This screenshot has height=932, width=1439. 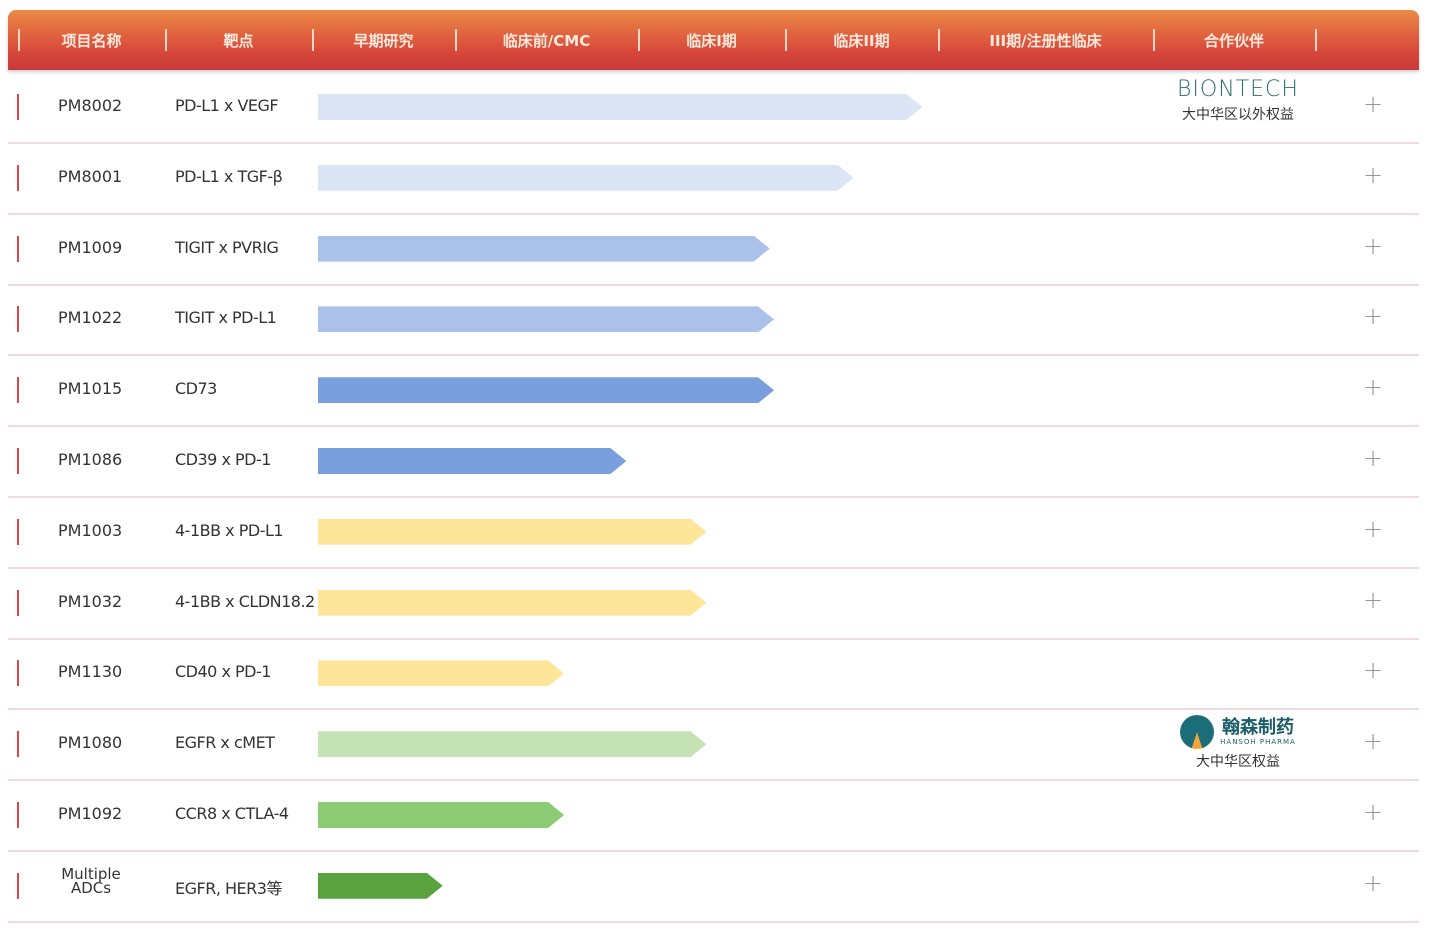 I want to click on pipeline-row: PM8001 PD-L1 x TGF-β +, so click(x=713, y=179).